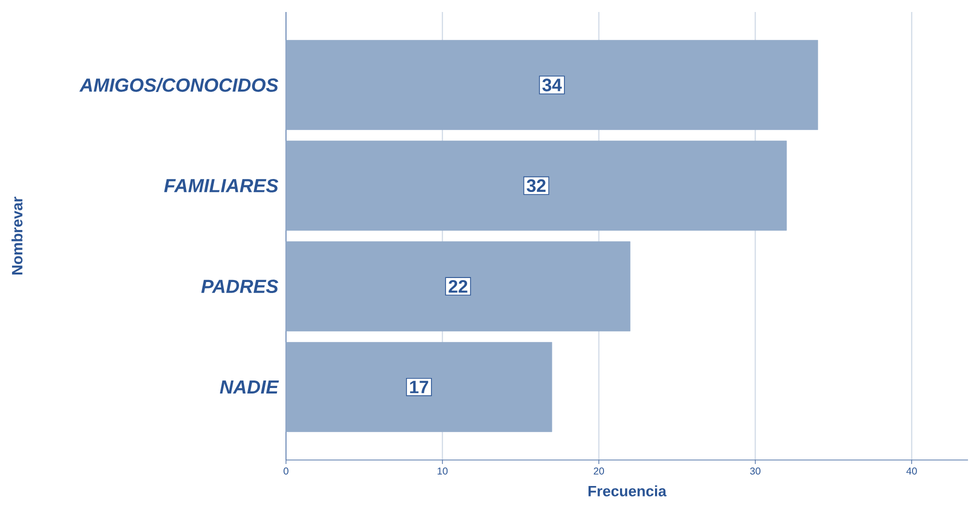  I want to click on data-label: 17, so click(419, 387).